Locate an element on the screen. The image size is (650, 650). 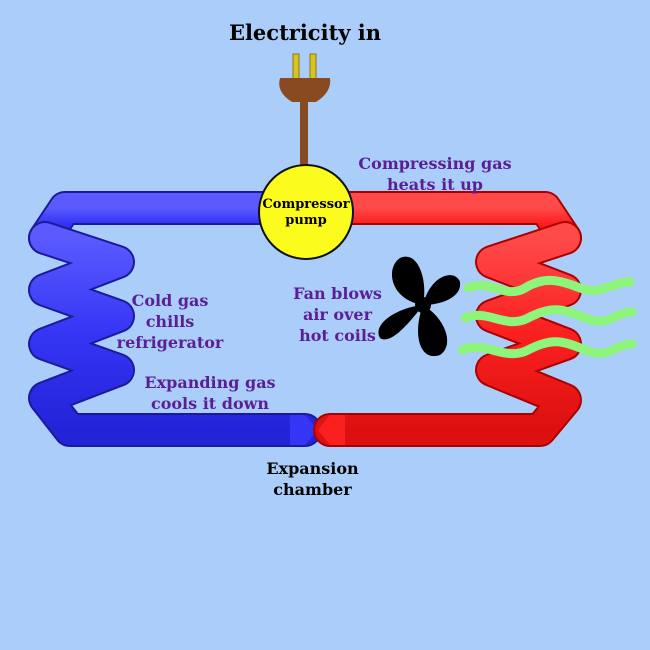
plug-prong-right is located at coordinates (313, 67).